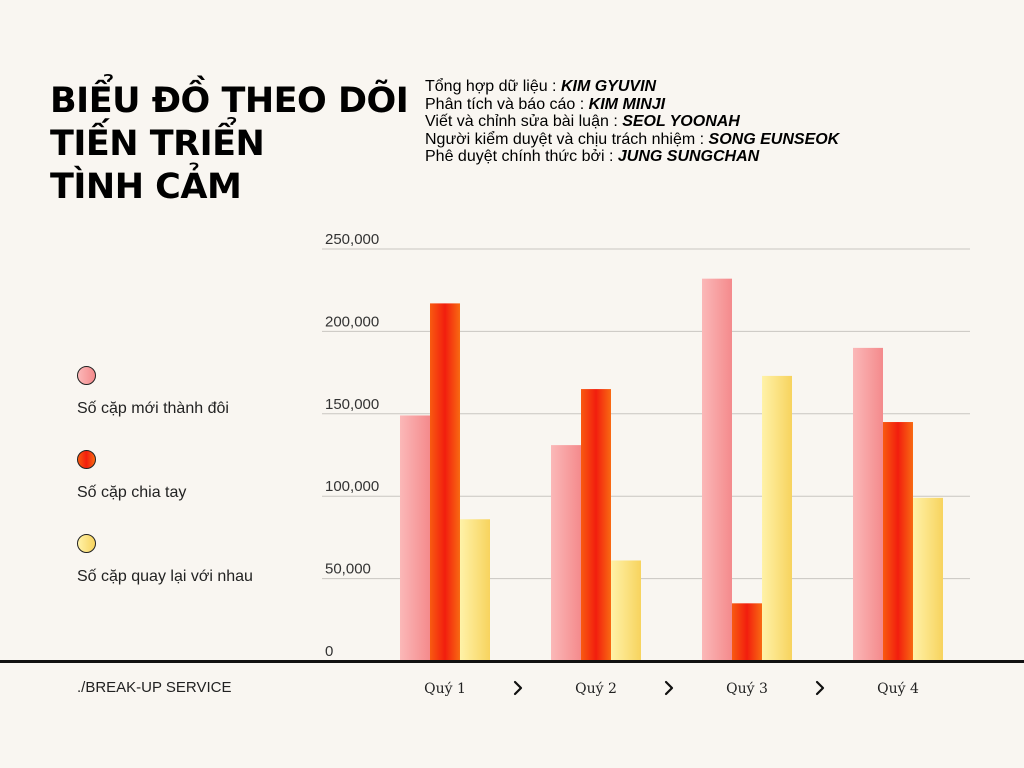 The image size is (1024, 768). Describe the element at coordinates (627, 104) in the screenshot. I see `credit-name: KIM MINJI` at that location.